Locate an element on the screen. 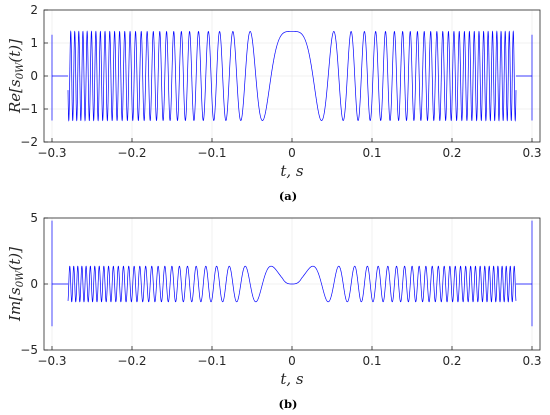  y-tick-label: 5 is located at coordinates (34, 218).